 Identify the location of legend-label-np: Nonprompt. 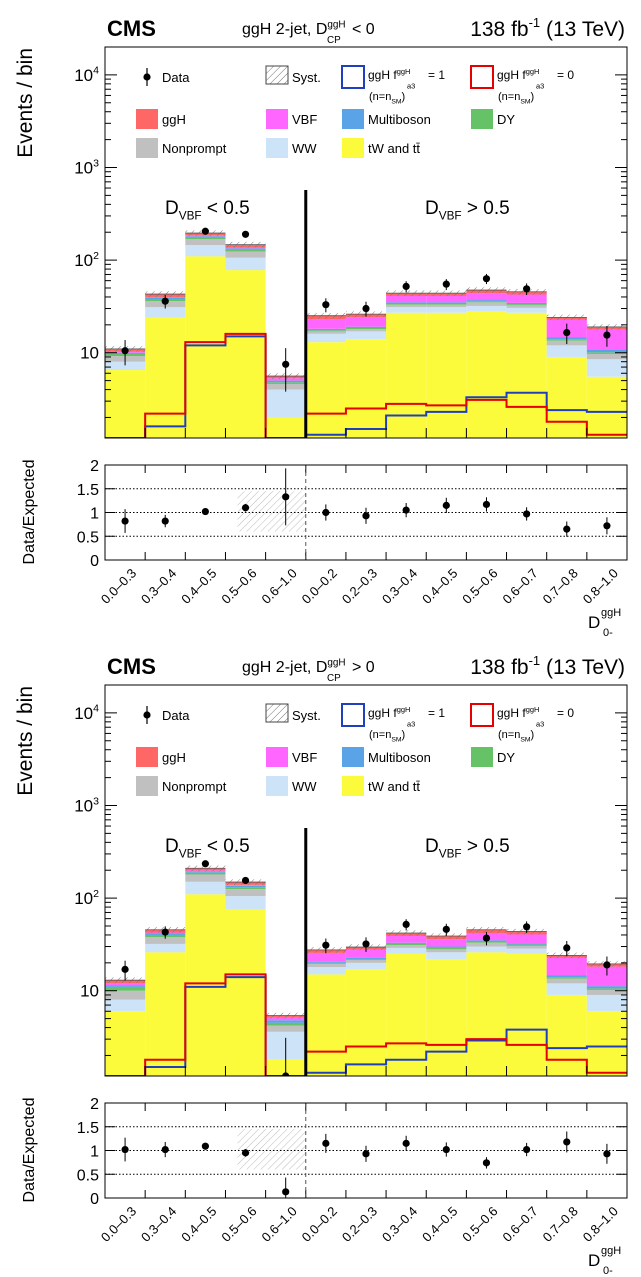
(194, 148).